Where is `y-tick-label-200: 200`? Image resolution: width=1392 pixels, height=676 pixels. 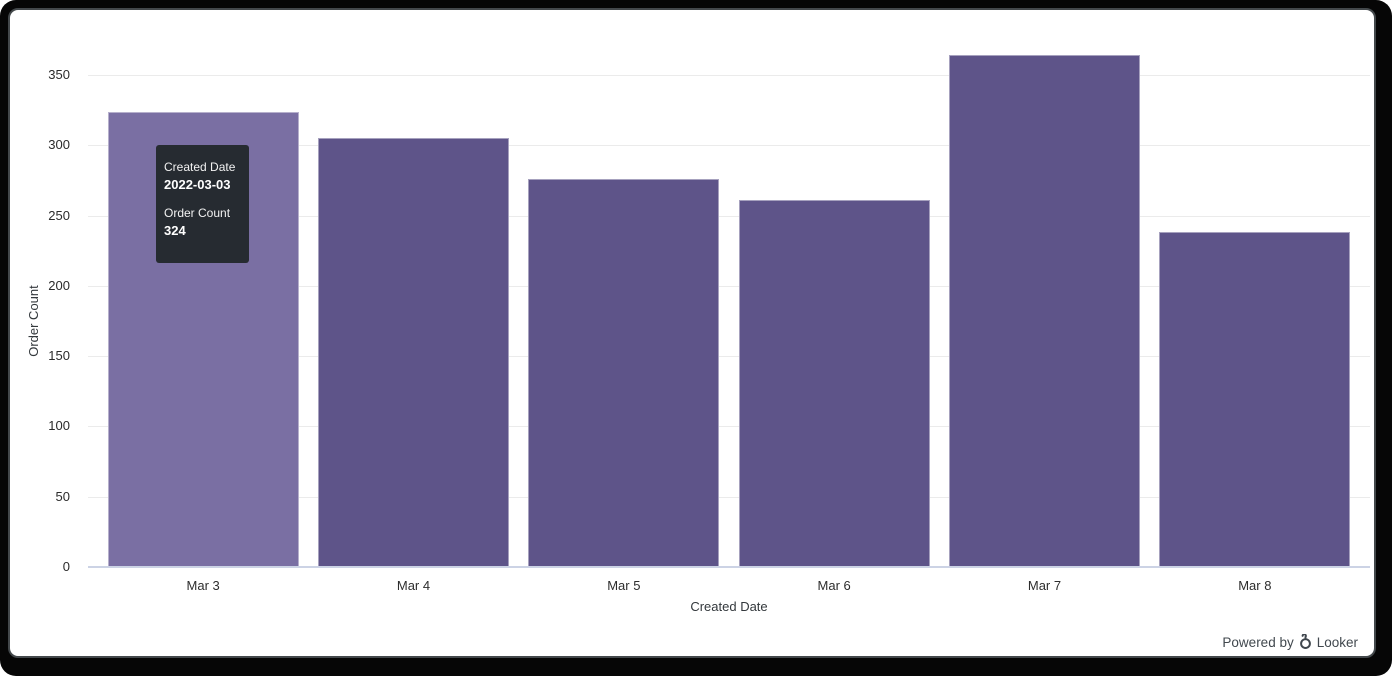 y-tick-label-200: 200 is located at coordinates (59, 285).